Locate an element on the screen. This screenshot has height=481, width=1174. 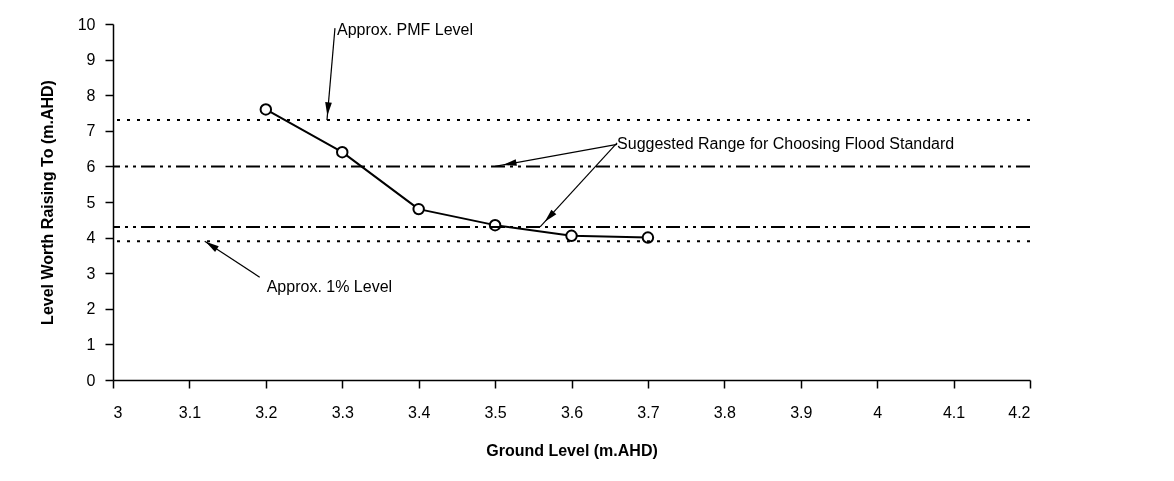
x-tick-label: 4.2 is located at coordinates (1019, 412).